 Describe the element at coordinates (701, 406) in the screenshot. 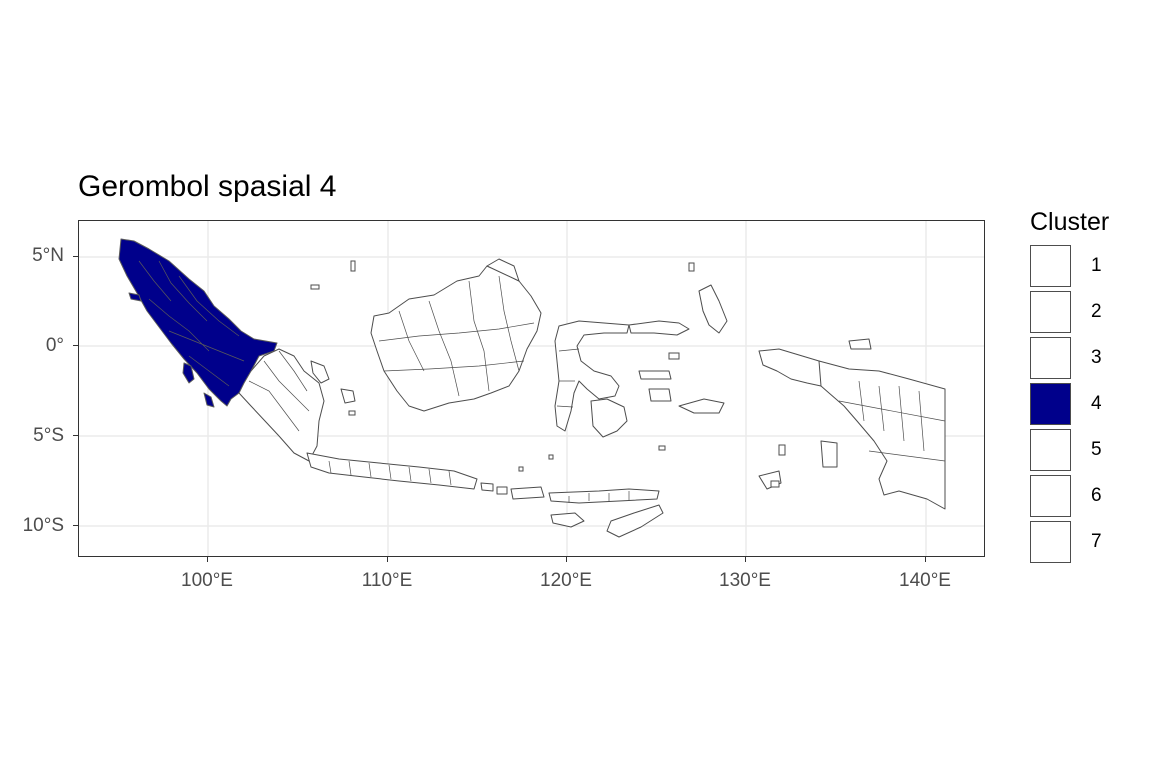

I see `seram-island` at that location.